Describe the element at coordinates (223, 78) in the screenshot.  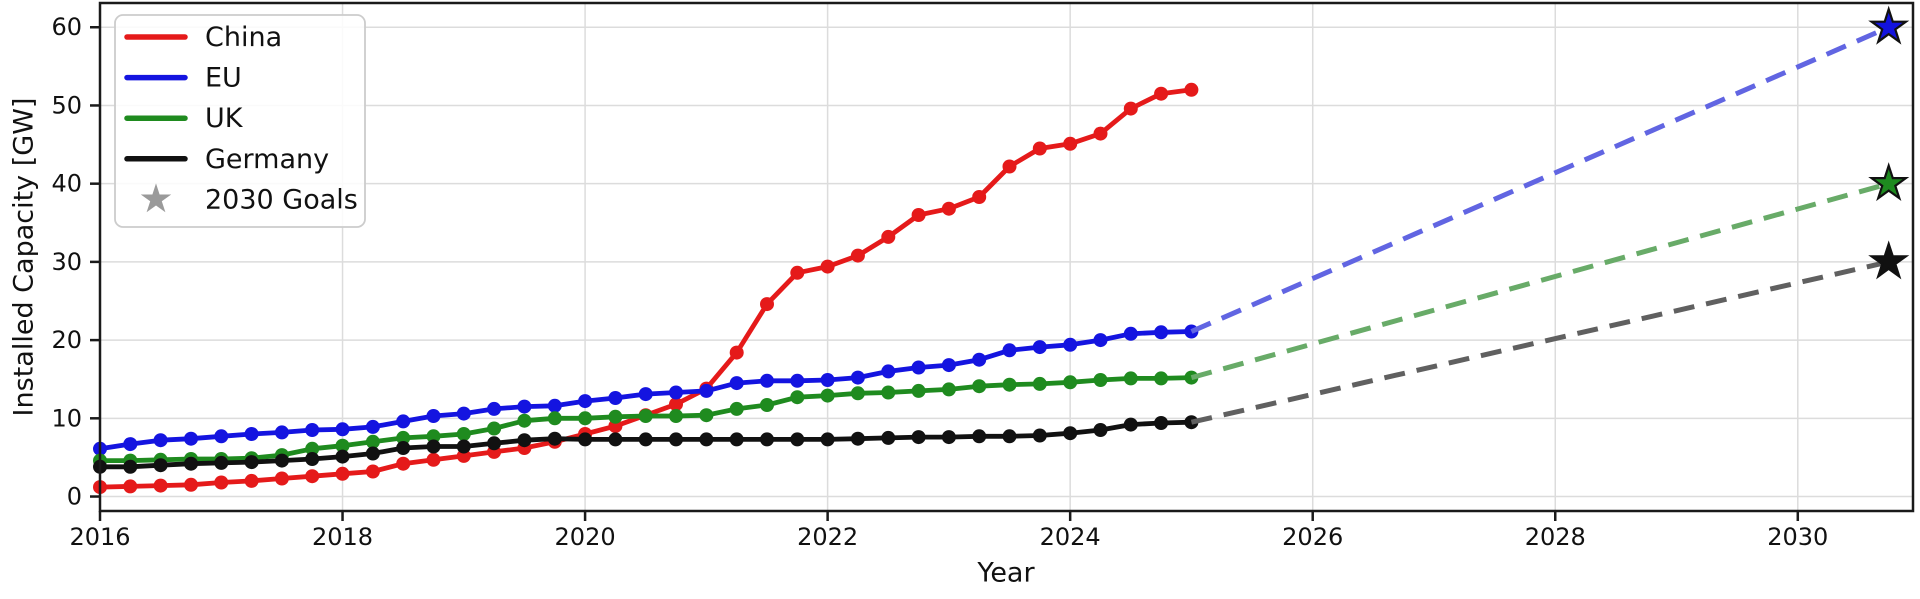
I see `legend-label: EU` at that location.